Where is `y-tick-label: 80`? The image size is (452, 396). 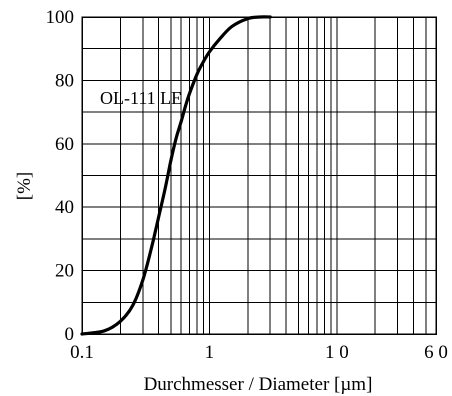 y-tick-label: 80 is located at coordinates (64, 80).